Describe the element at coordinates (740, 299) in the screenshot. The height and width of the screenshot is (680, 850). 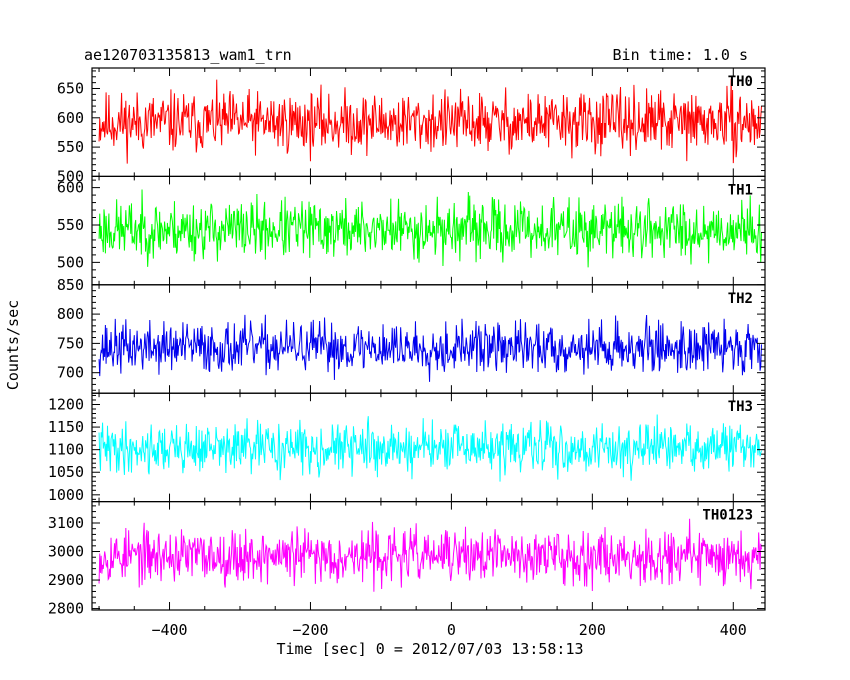
I see `panel-label-th2: TH2` at that location.